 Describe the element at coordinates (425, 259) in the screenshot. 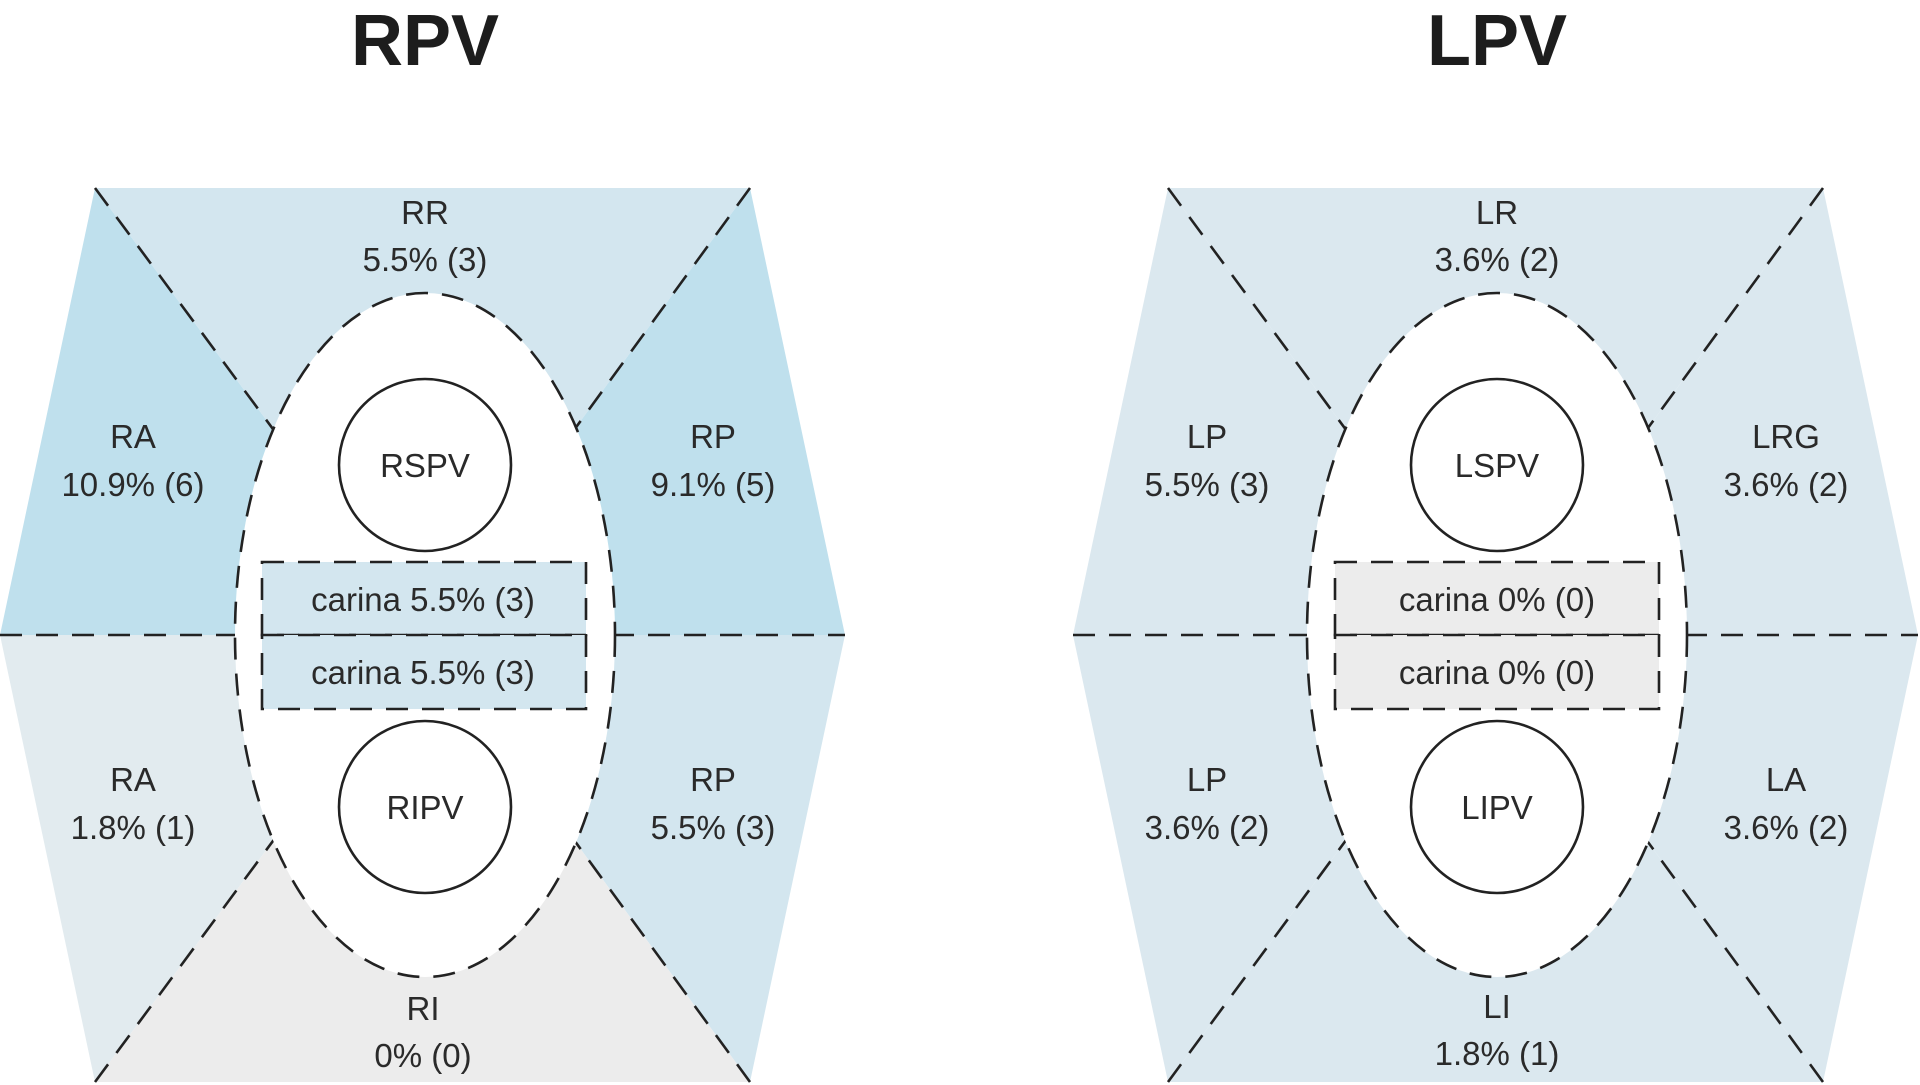

I see `rpv-rr-value: 5.5% (3)` at that location.